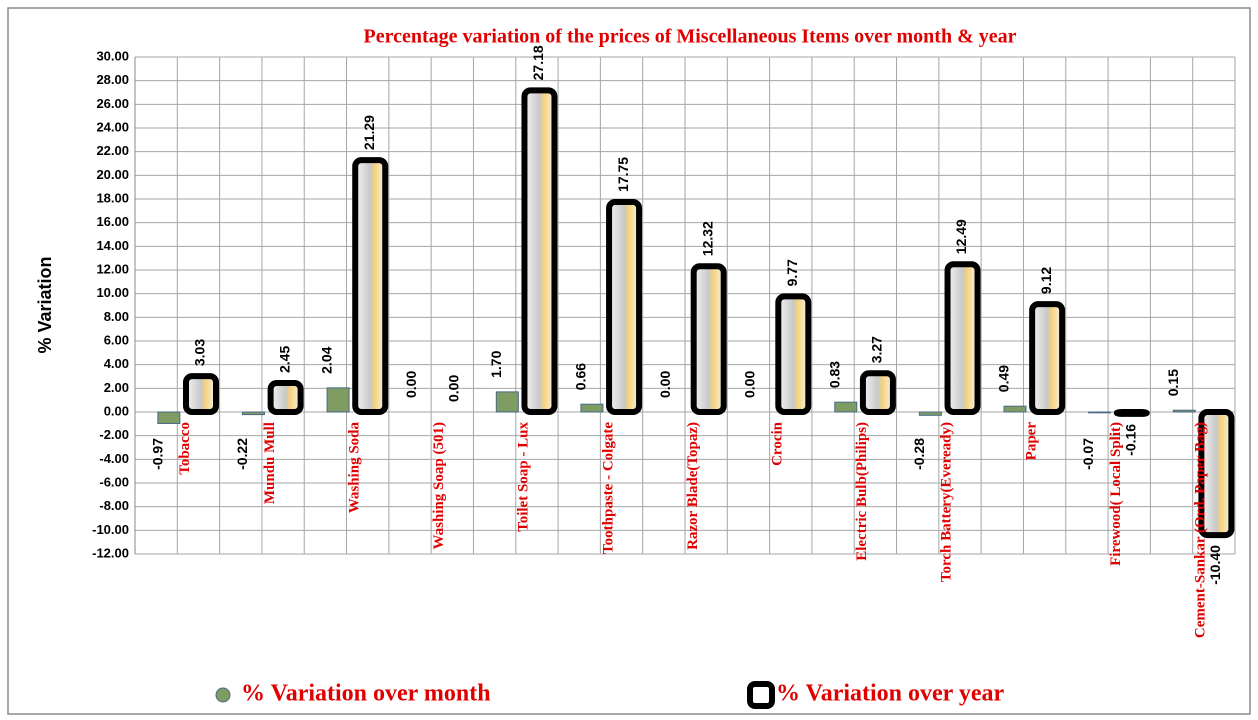  What do you see at coordinates (354, 468) in the screenshot?
I see `x-tick-label: Washing Soda` at bounding box center [354, 468].